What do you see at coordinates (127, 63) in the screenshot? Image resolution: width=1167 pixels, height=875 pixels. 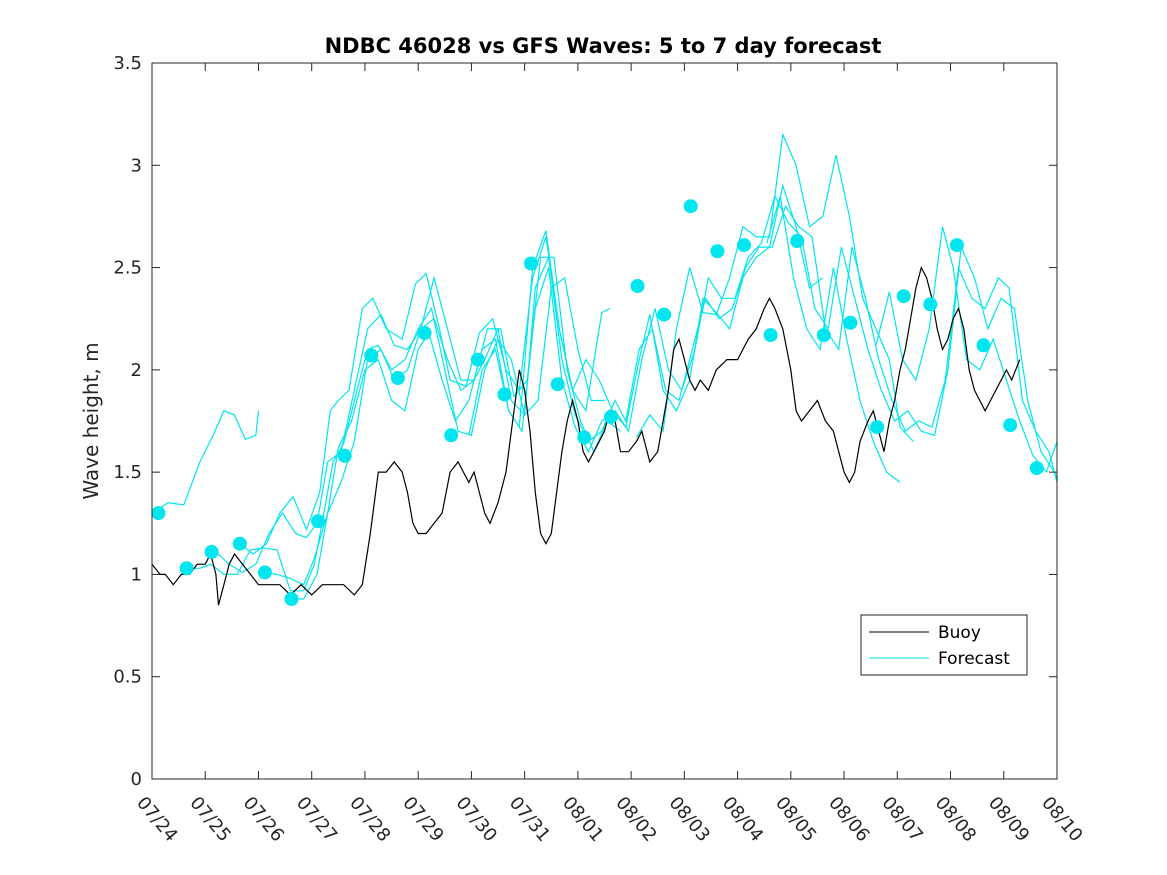 I see `y-tick-label: 3.5` at bounding box center [127, 63].